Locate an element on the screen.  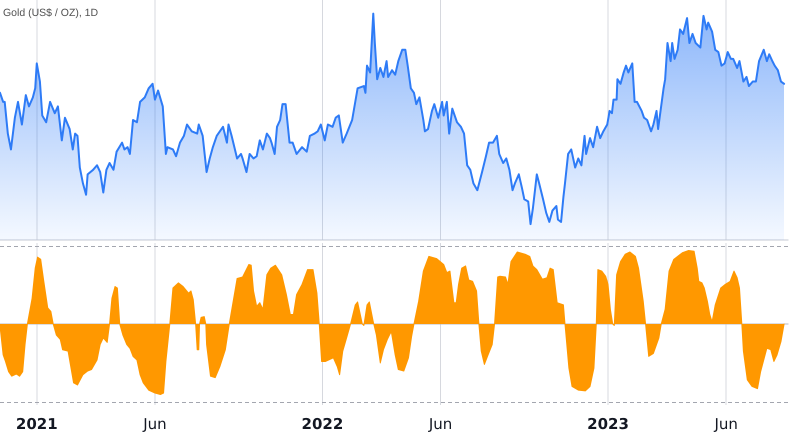
x-tick-label: 2022 is located at coordinates (323, 423).